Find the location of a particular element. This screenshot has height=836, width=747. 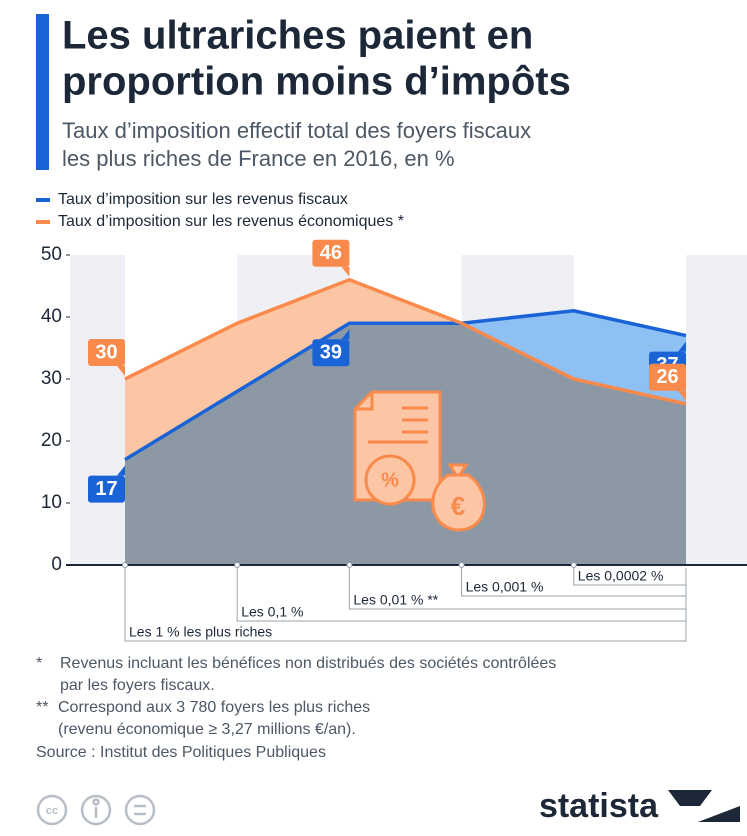

cc-icons is located at coordinates (96, 810).